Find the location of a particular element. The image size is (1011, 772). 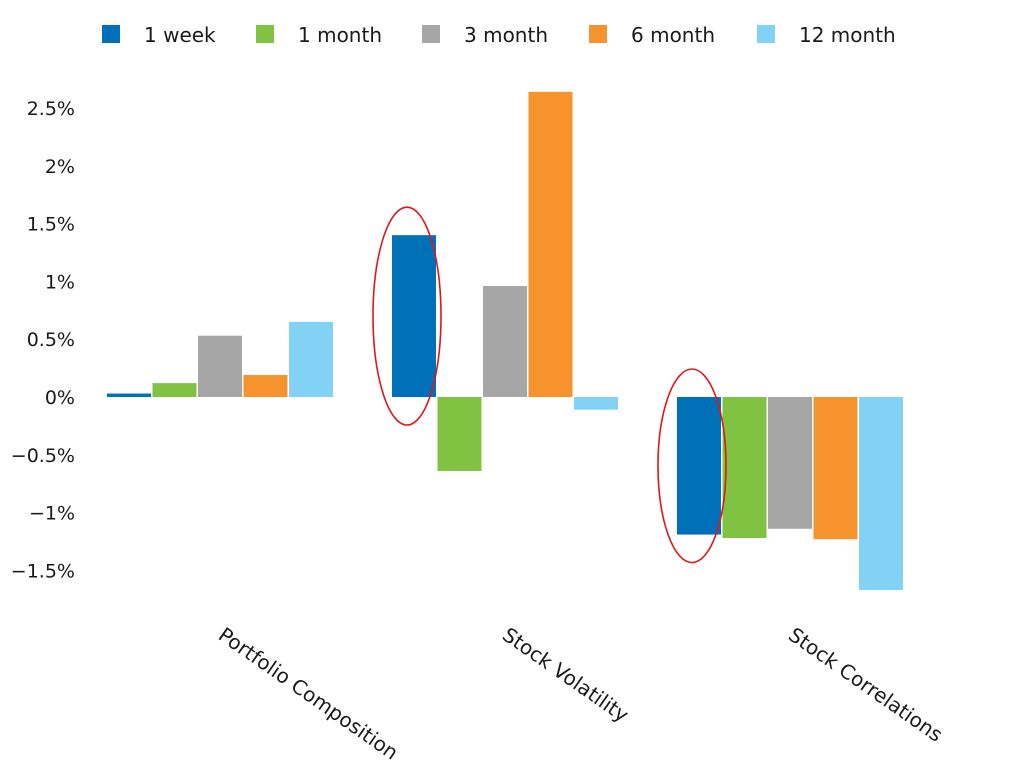

legend-swatch-3-month is located at coordinates (431, 34).